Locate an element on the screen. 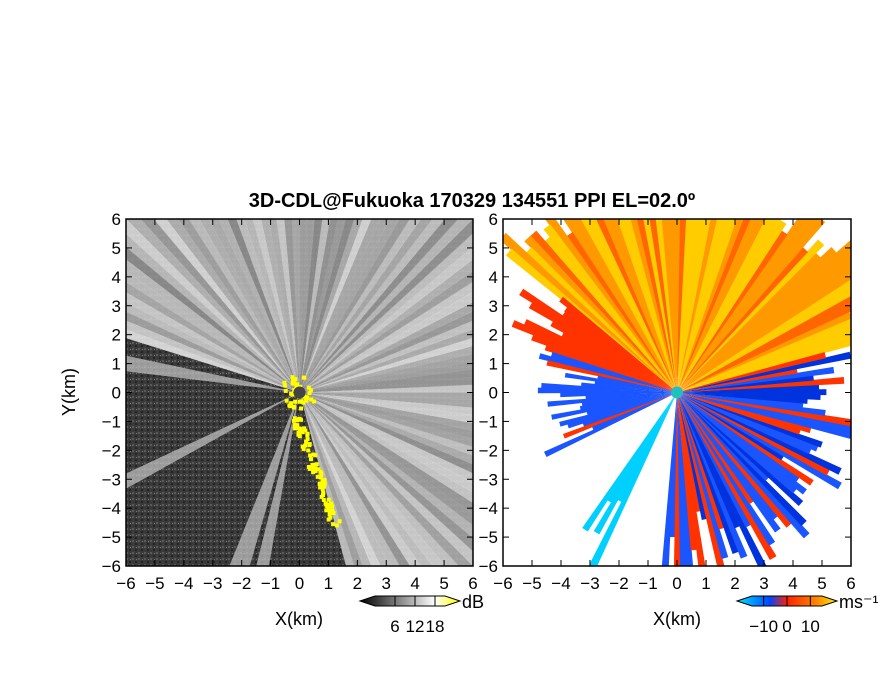 The width and height of the screenshot is (880, 680). y-tick-label: 3 is located at coordinates (493, 306).